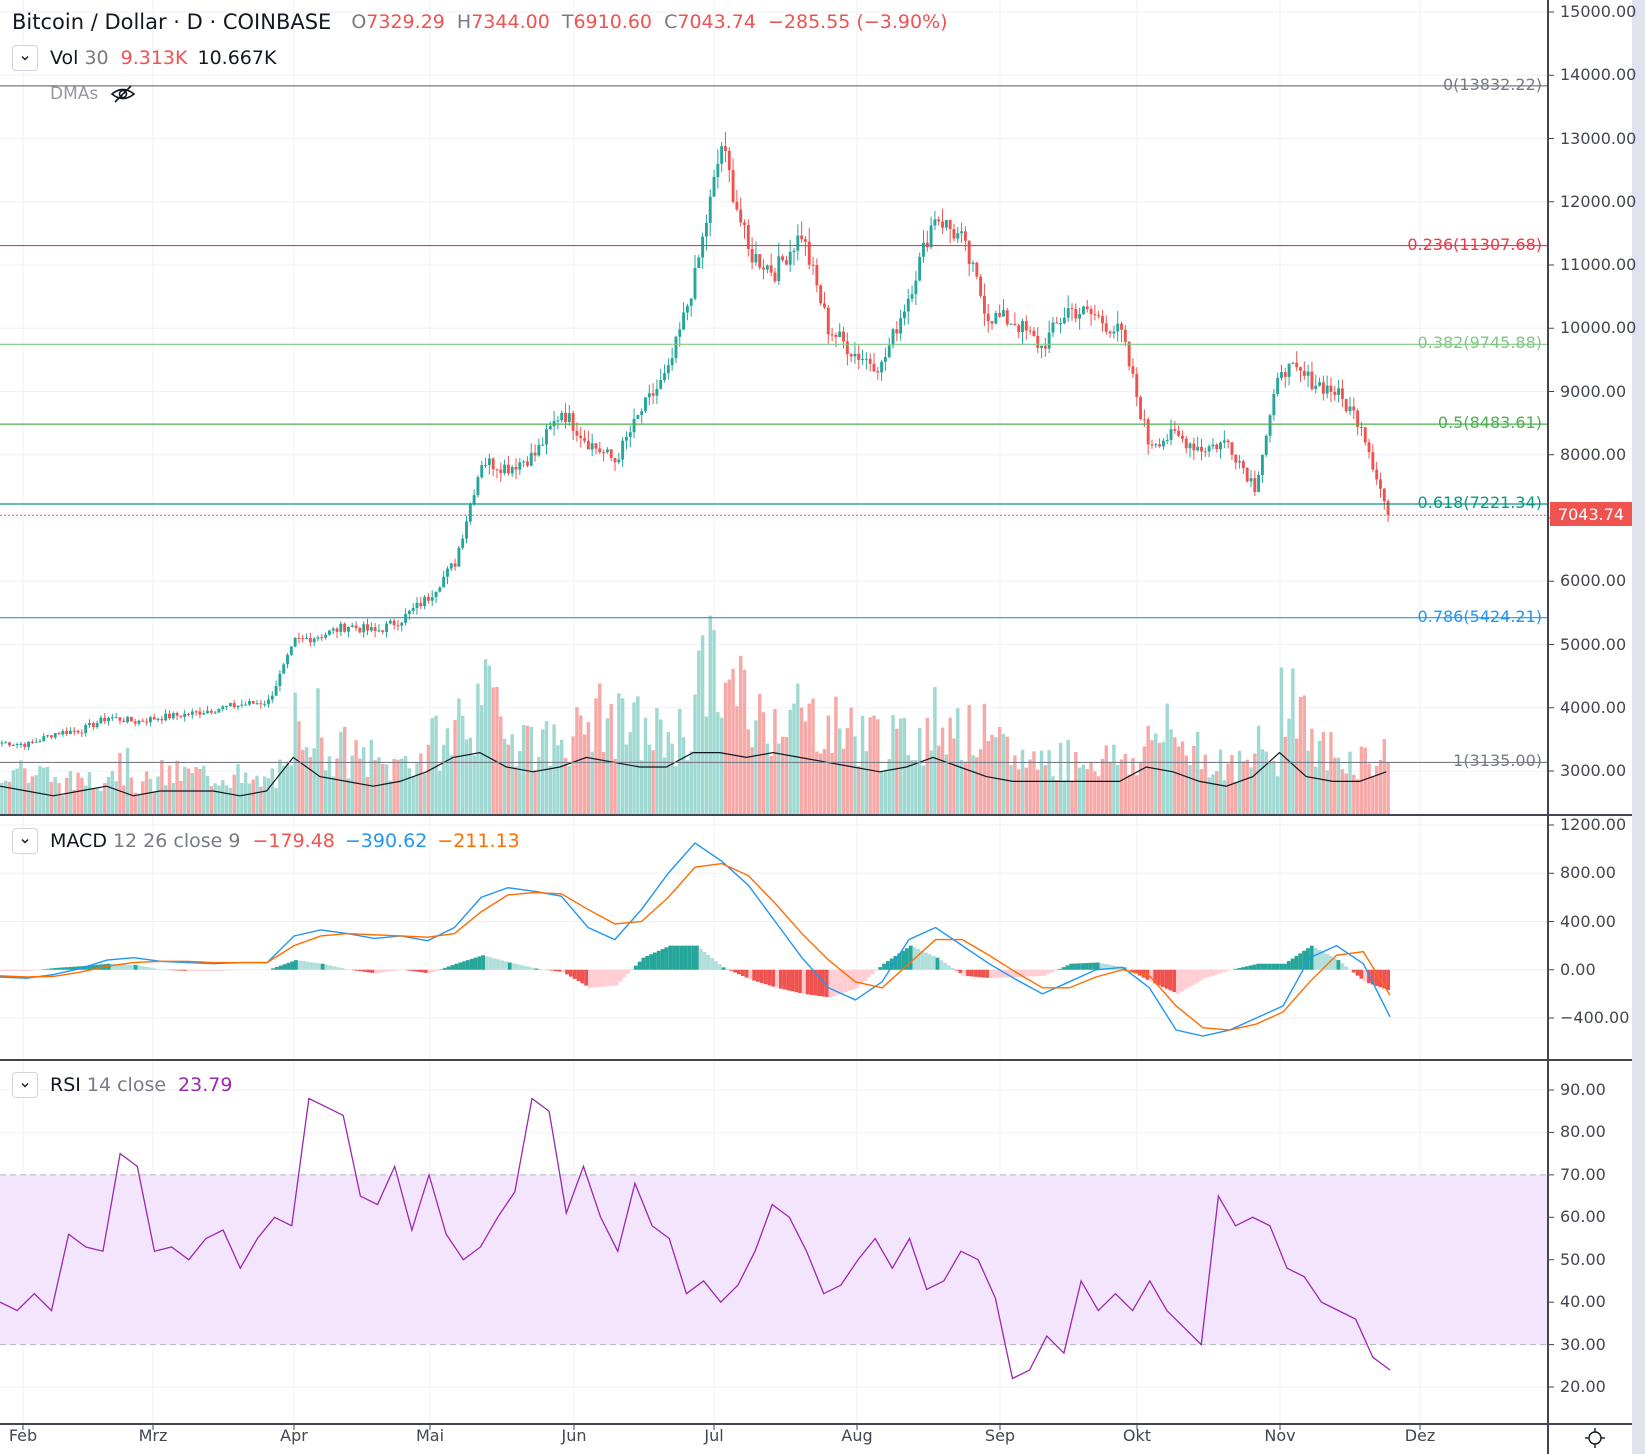 This screenshot has height=1454, width=1645. I want to click on time-tick-label: Okt, so click(1137, 1435).